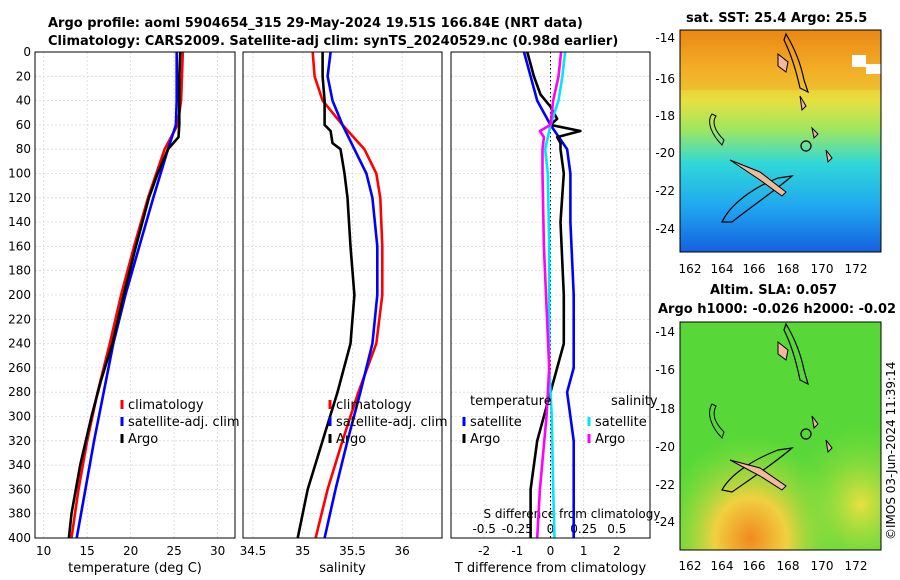 Image resolution: width=900 pixels, height=580 pixels. What do you see at coordinates (23, 101) in the screenshot?
I see `y-tick-label: 40` at bounding box center [23, 101].